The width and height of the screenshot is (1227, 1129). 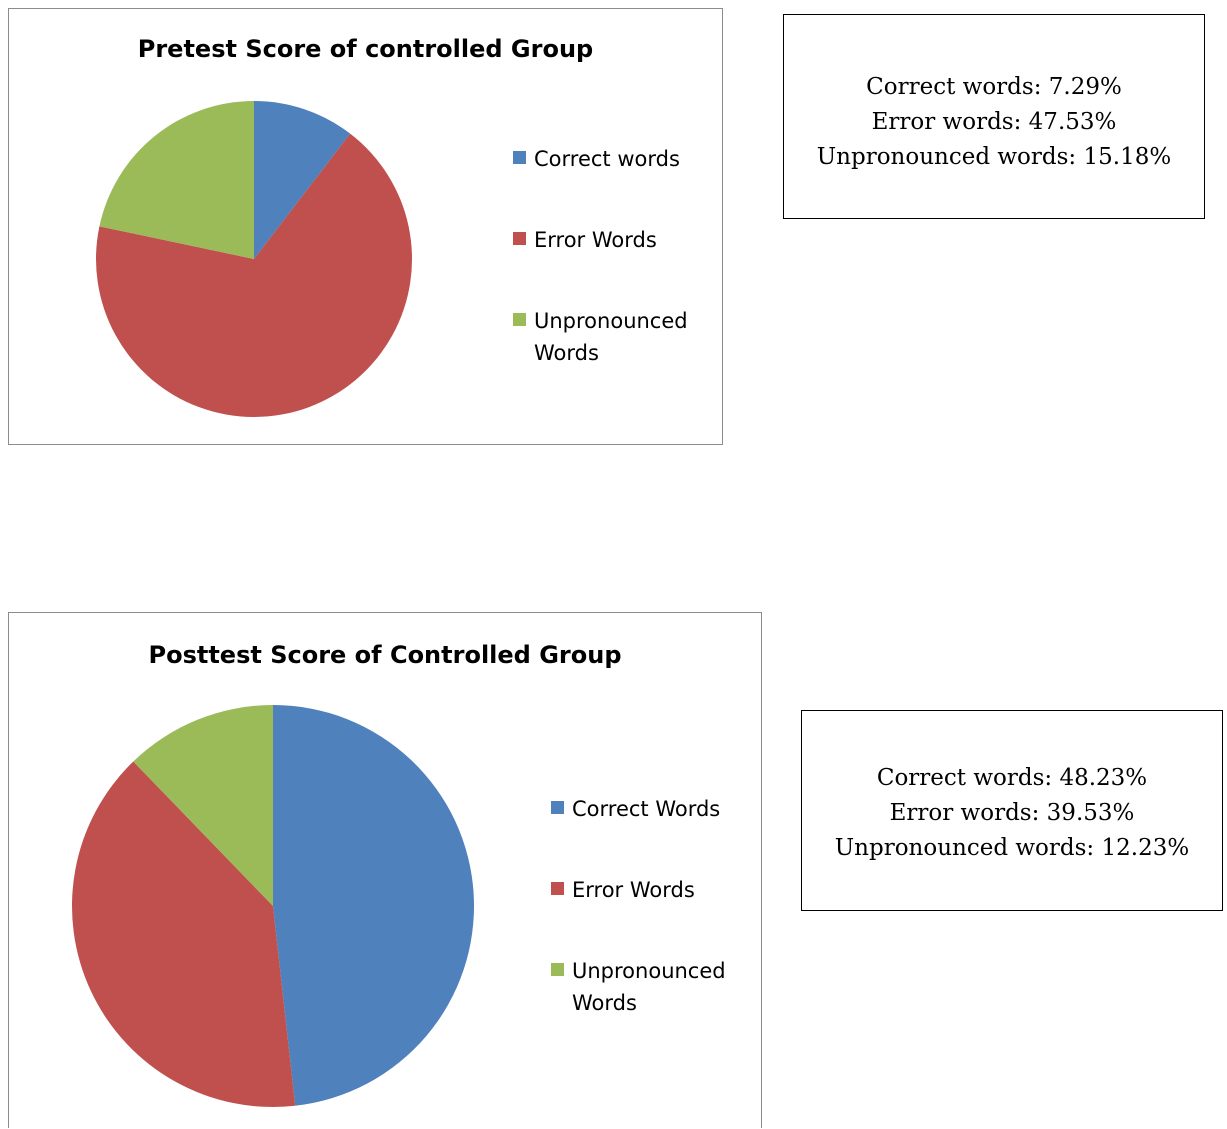 I want to click on legend-label: Correct Words, so click(x=646, y=809).